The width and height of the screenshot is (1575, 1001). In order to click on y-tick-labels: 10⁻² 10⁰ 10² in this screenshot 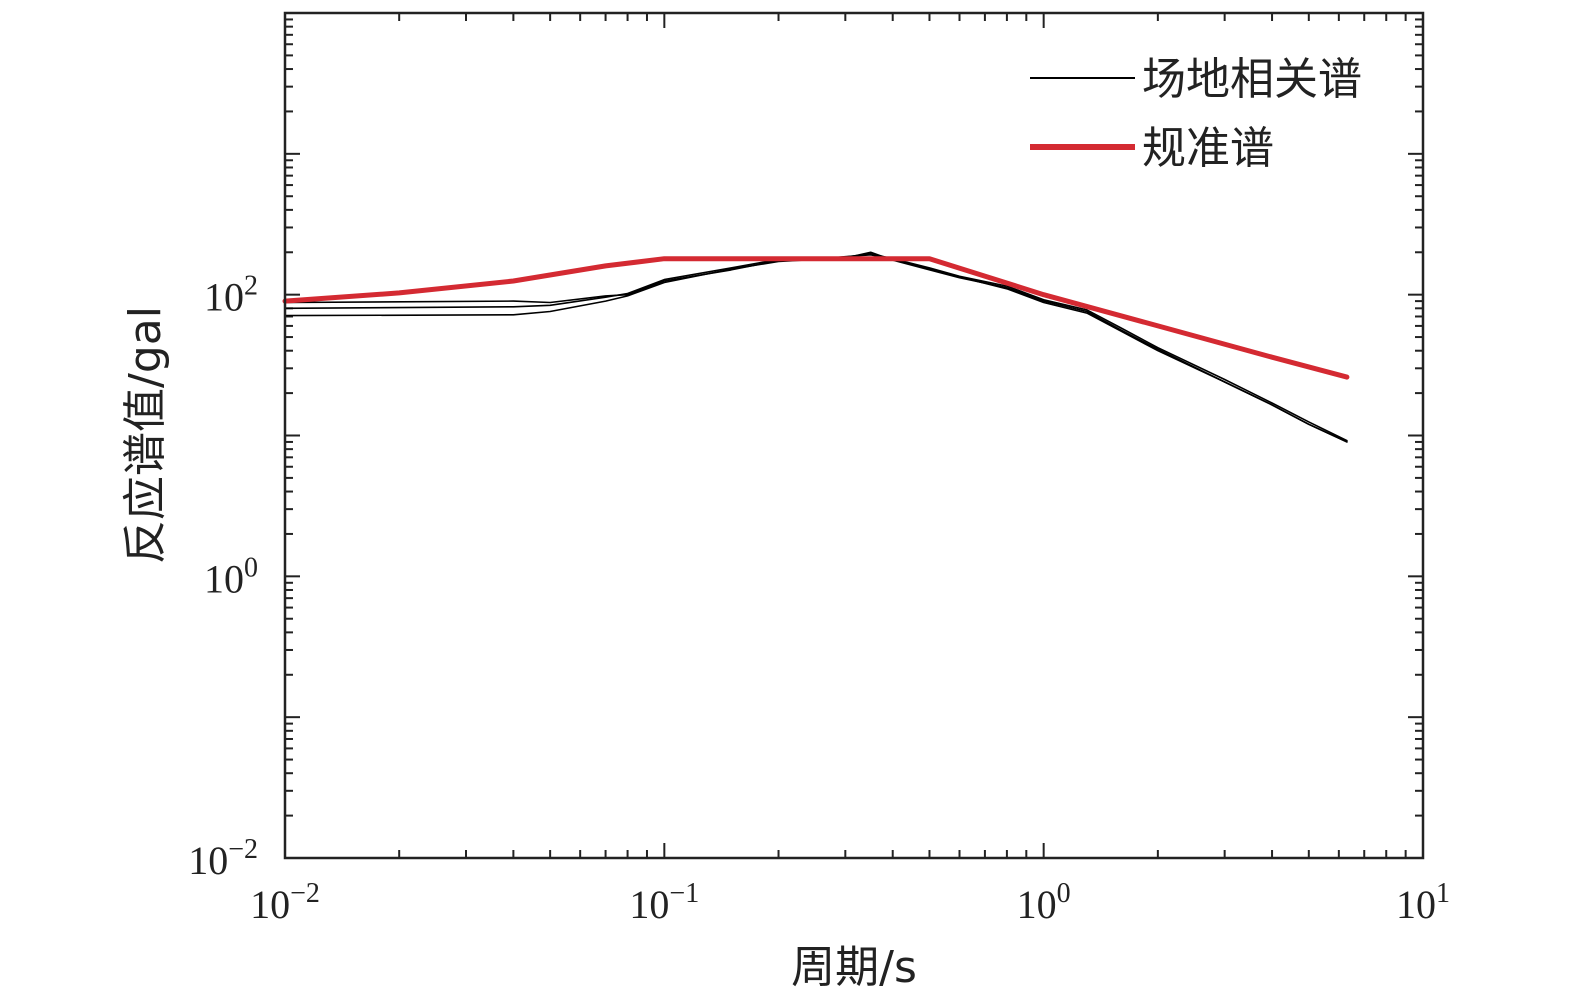, I will do `click(223, 577)`.